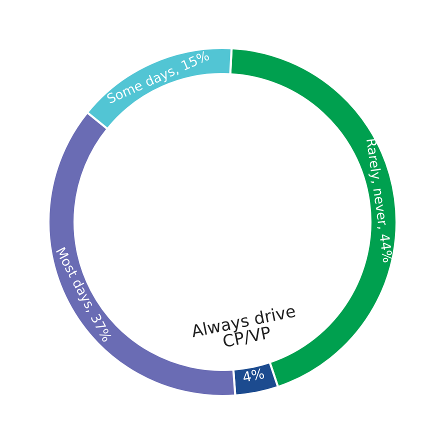 The image size is (445, 444). What do you see at coordinates (158, 78) in the screenshot?
I see `slice-label: Some days, 15%` at bounding box center [158, 78].